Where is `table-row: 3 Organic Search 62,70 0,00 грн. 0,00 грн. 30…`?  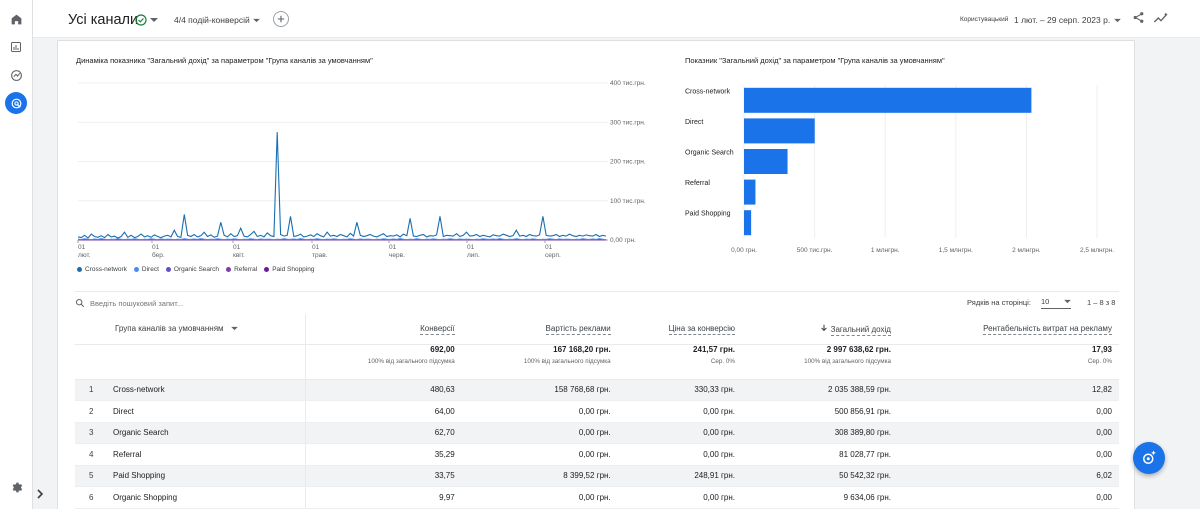 table-row: 3 Organic Search 62,70 0,00 грн. 0,00 грн. 30… is located at coordinates (597, 433).